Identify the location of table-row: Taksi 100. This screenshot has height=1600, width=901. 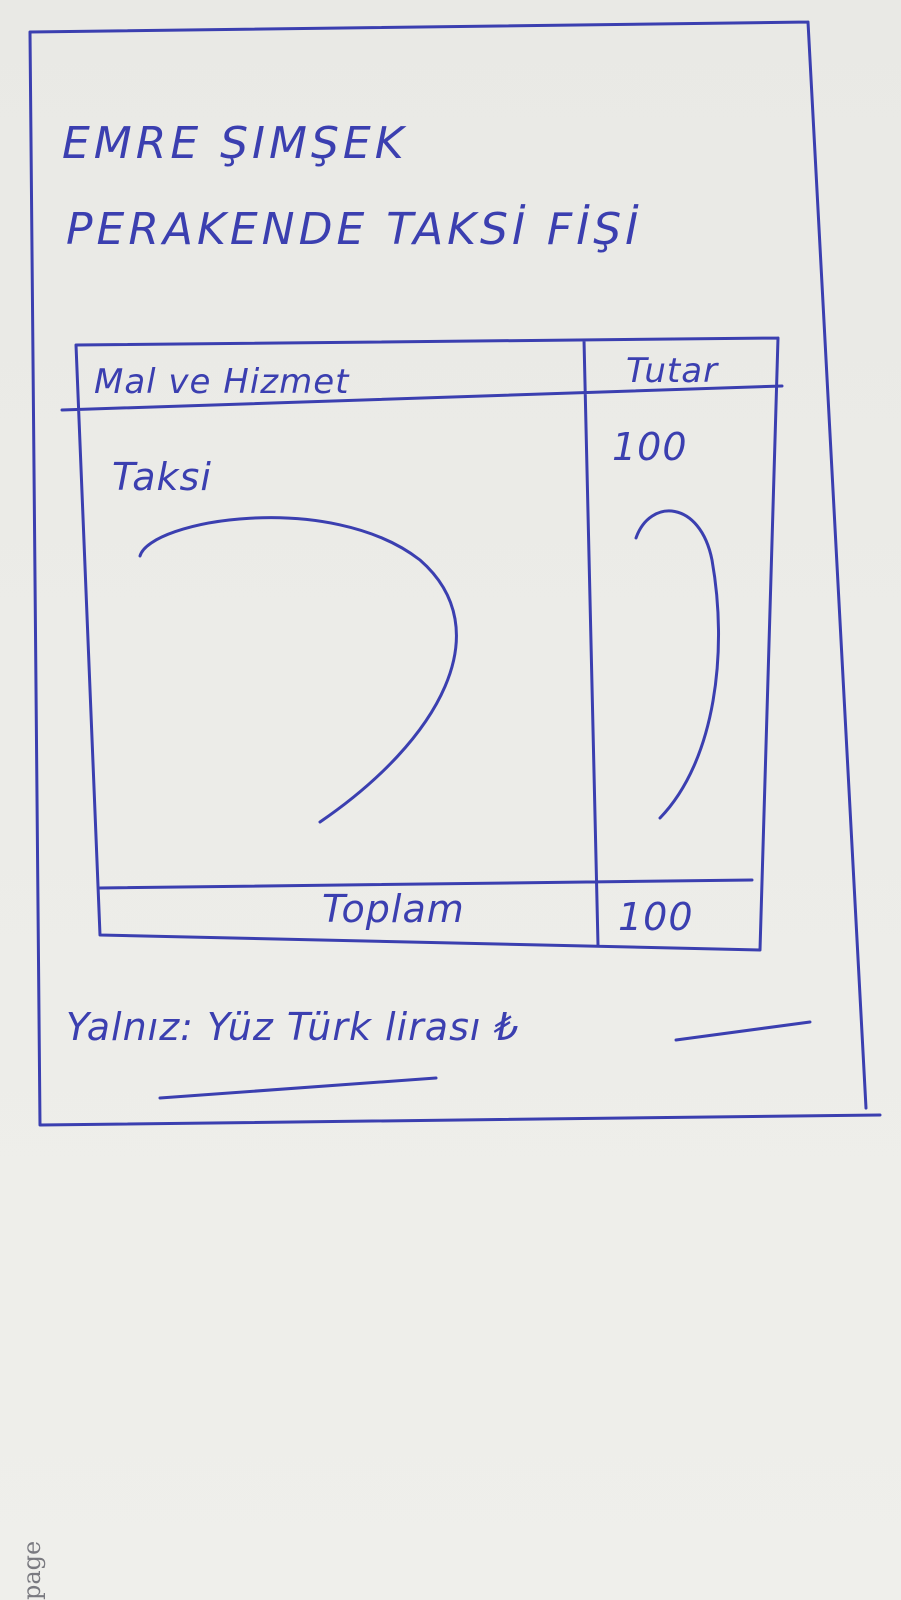
(400, 462).